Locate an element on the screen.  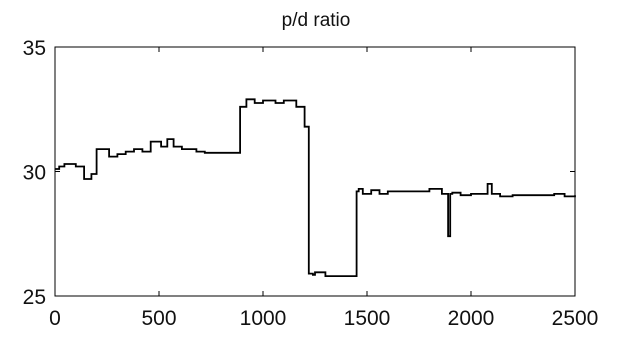
x-tick-label: 2500 is located at coordinates (575, 318).